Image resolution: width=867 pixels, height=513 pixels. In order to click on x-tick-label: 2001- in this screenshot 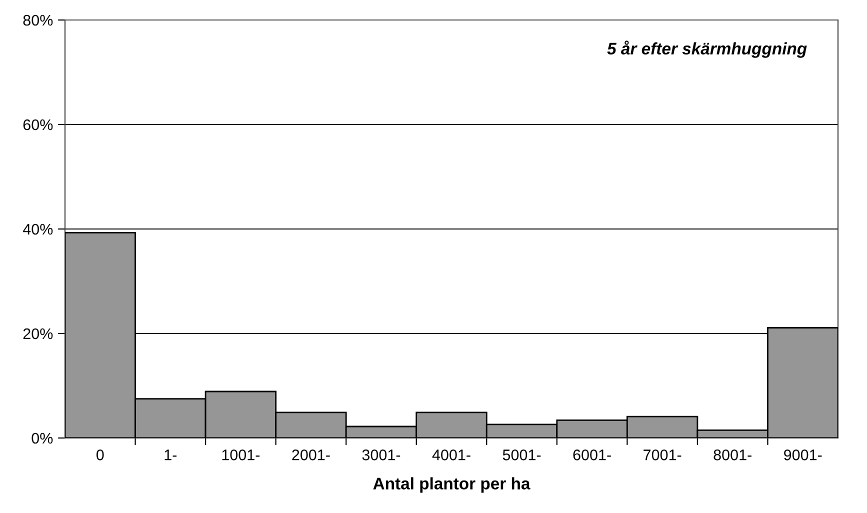, I will do `click(311, 455)`.